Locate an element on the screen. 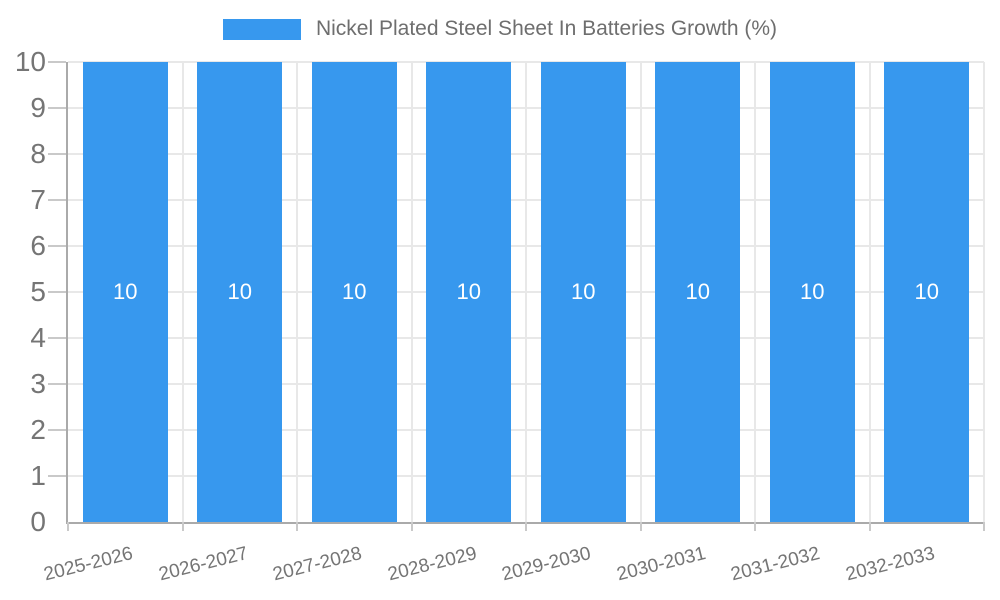 The image size is (1000, 600). y-axis-line is located at coordinates (67, 292).